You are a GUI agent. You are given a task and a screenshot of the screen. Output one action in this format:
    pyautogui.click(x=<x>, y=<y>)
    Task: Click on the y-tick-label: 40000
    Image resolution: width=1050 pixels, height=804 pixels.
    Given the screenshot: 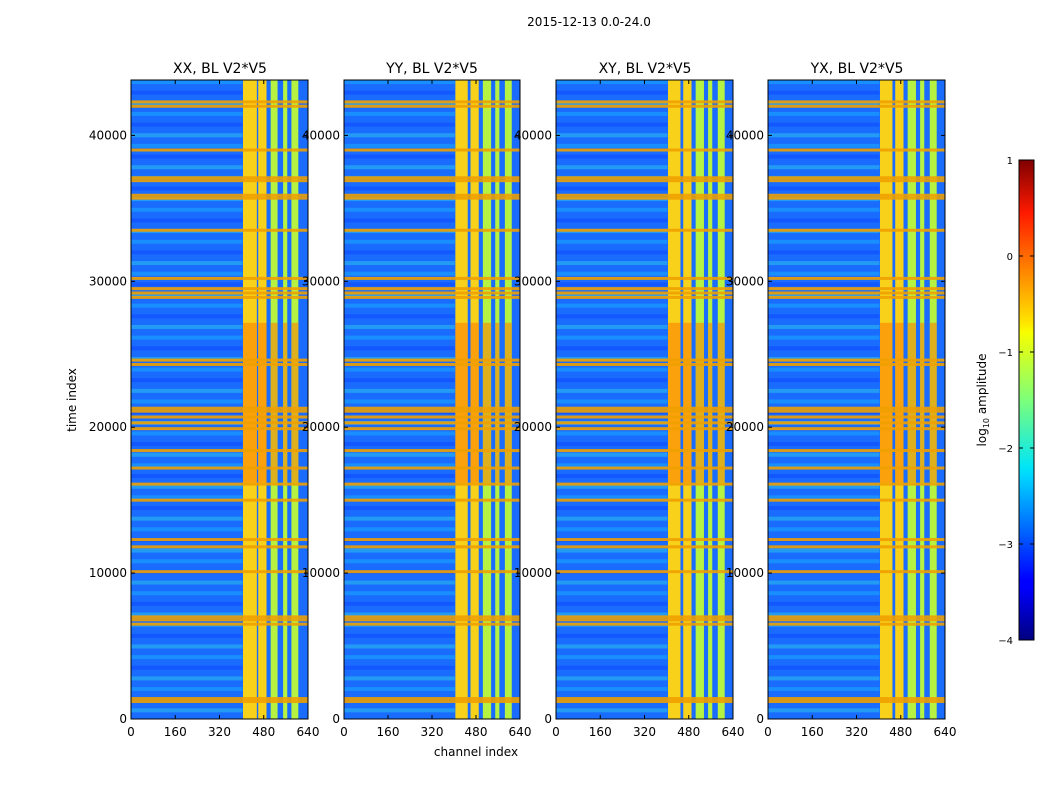 What is the action you would take?
    pyautogui.click(x=321, y=135)
    